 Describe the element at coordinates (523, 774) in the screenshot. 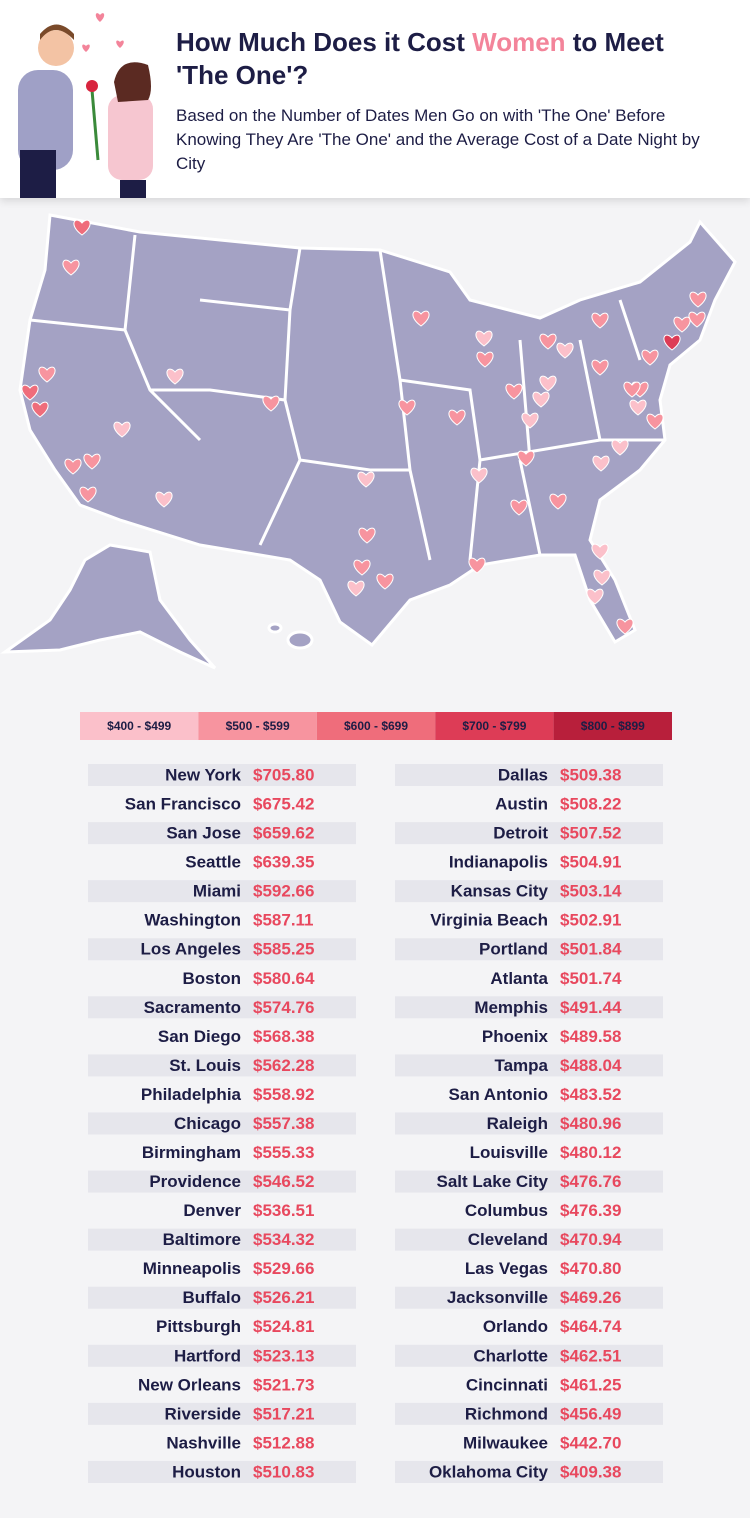

I see `city: Dallas` at that location.